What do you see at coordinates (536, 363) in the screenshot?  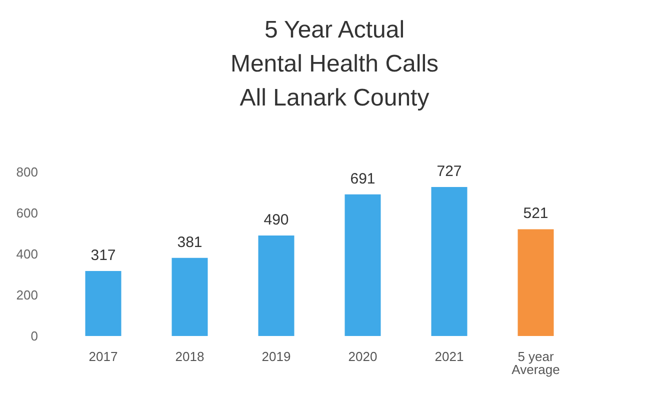 I see `x-tick-label: 5 year Average` at bounding box center [536, 363].